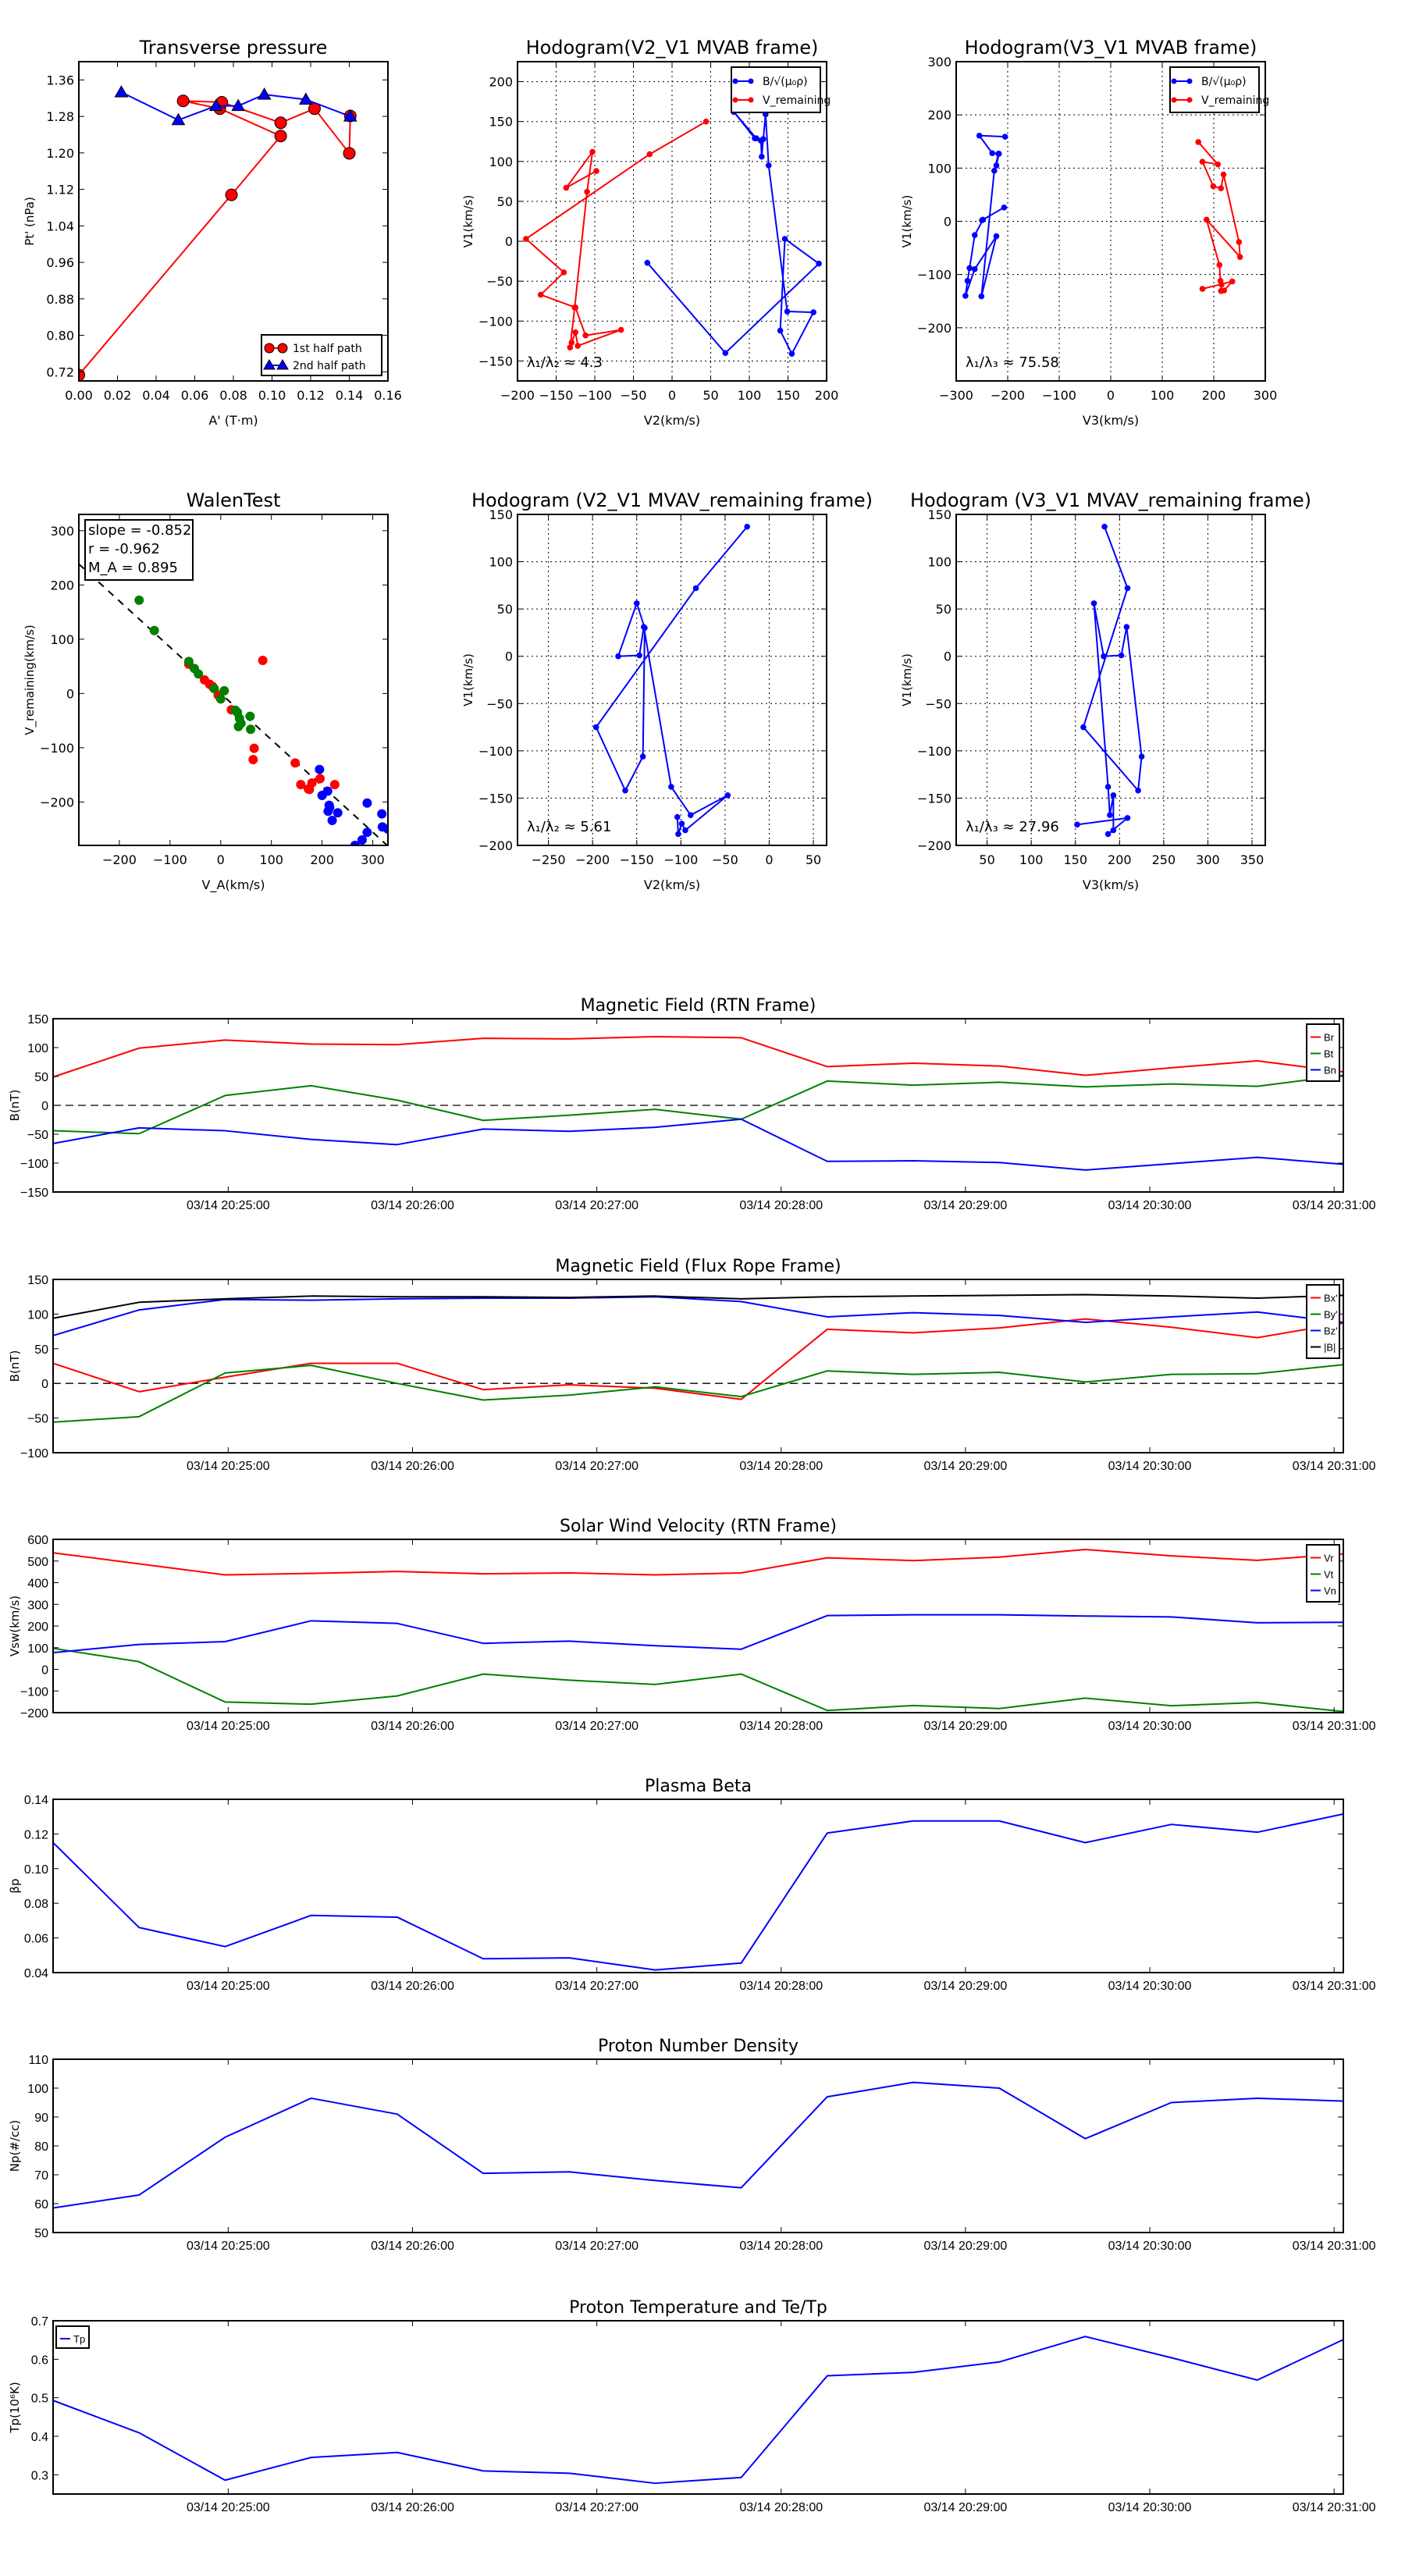  What do you see at coordinates (509, 241) in the screenshot?
I see `y-tick-label: 0` at bounding box center [509, 241].